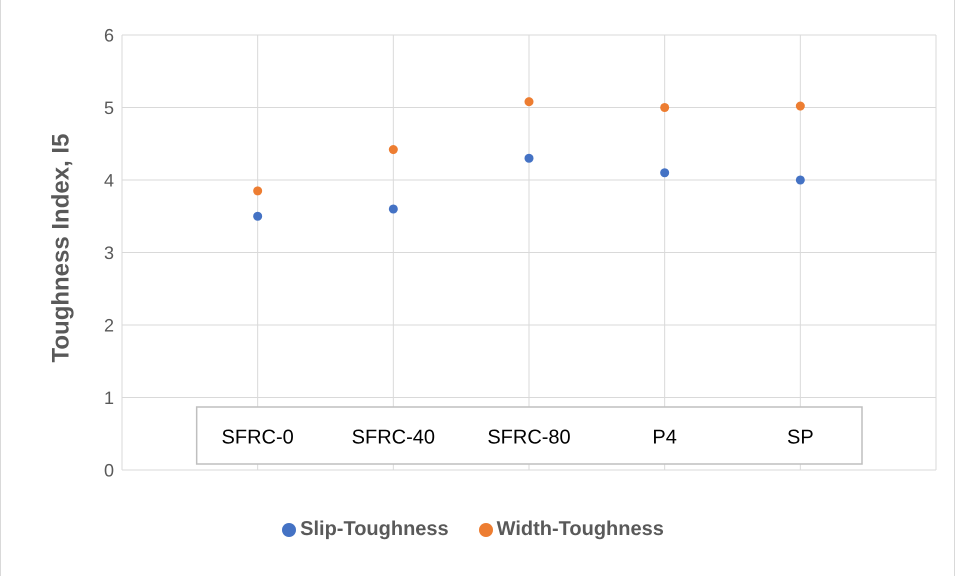 This screenshot has width=955, height=576. Describe the element at coordinates (258, 437) in the screenshot. I see `x-tick-label: SFRC-0` at that location.